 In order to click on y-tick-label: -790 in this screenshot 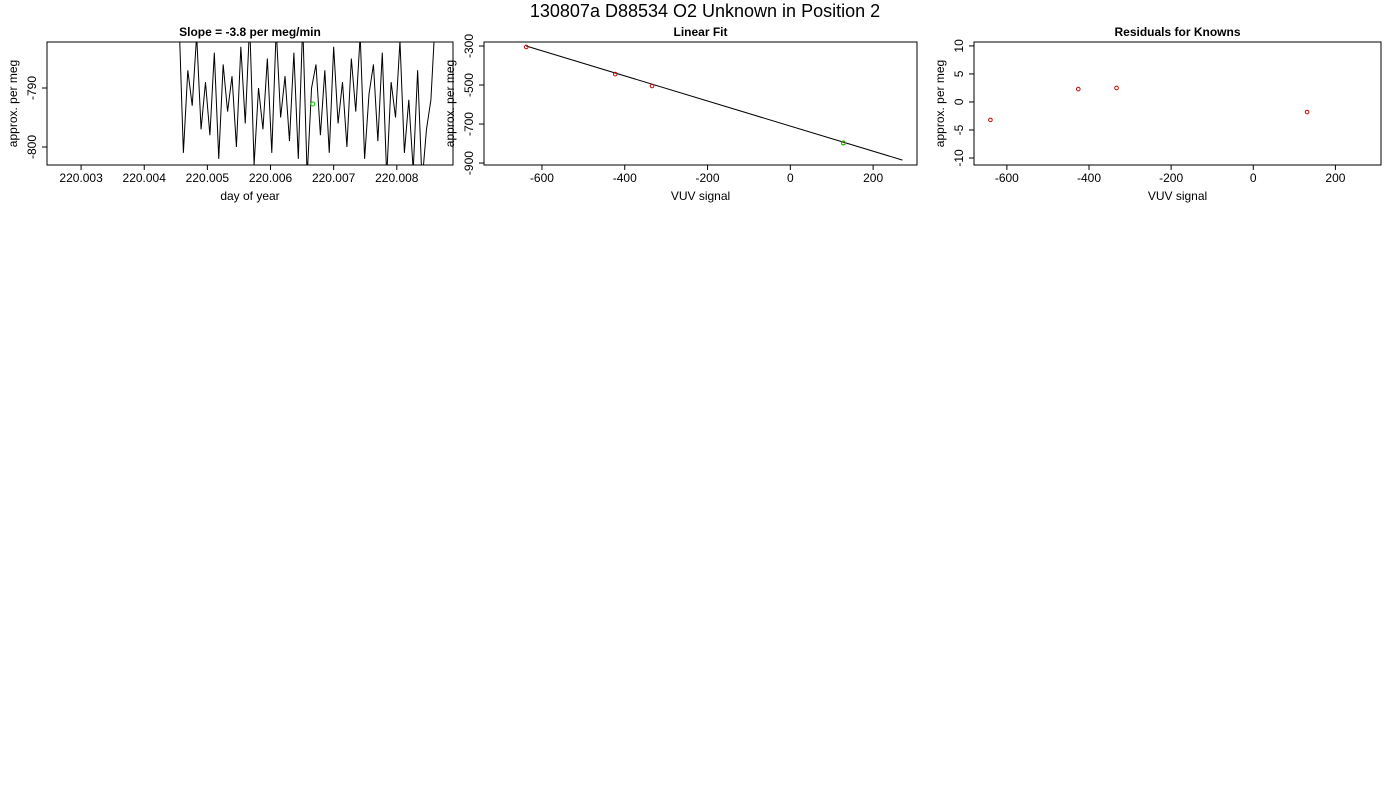, I will do `click(32, 88)`.